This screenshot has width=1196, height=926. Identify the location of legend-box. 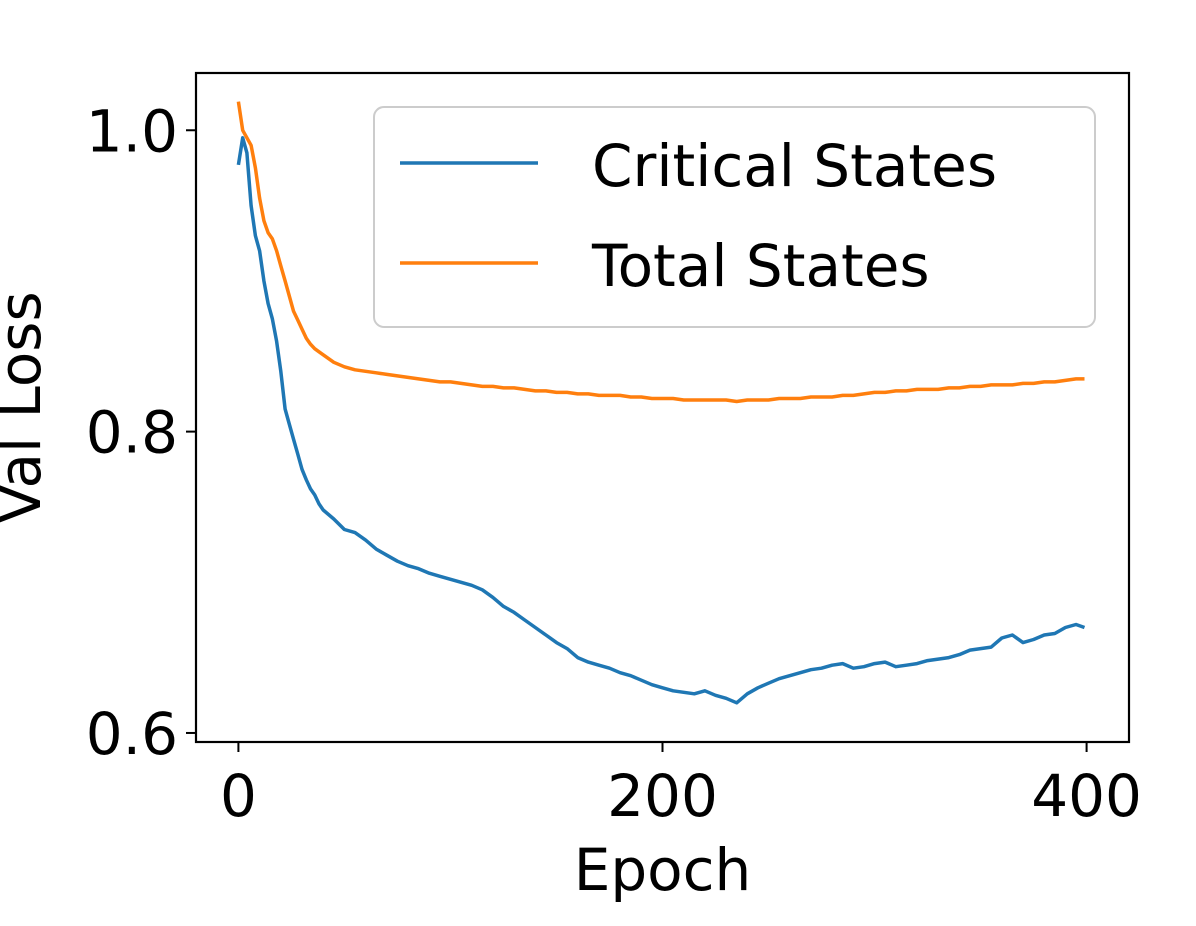
(734, 217).